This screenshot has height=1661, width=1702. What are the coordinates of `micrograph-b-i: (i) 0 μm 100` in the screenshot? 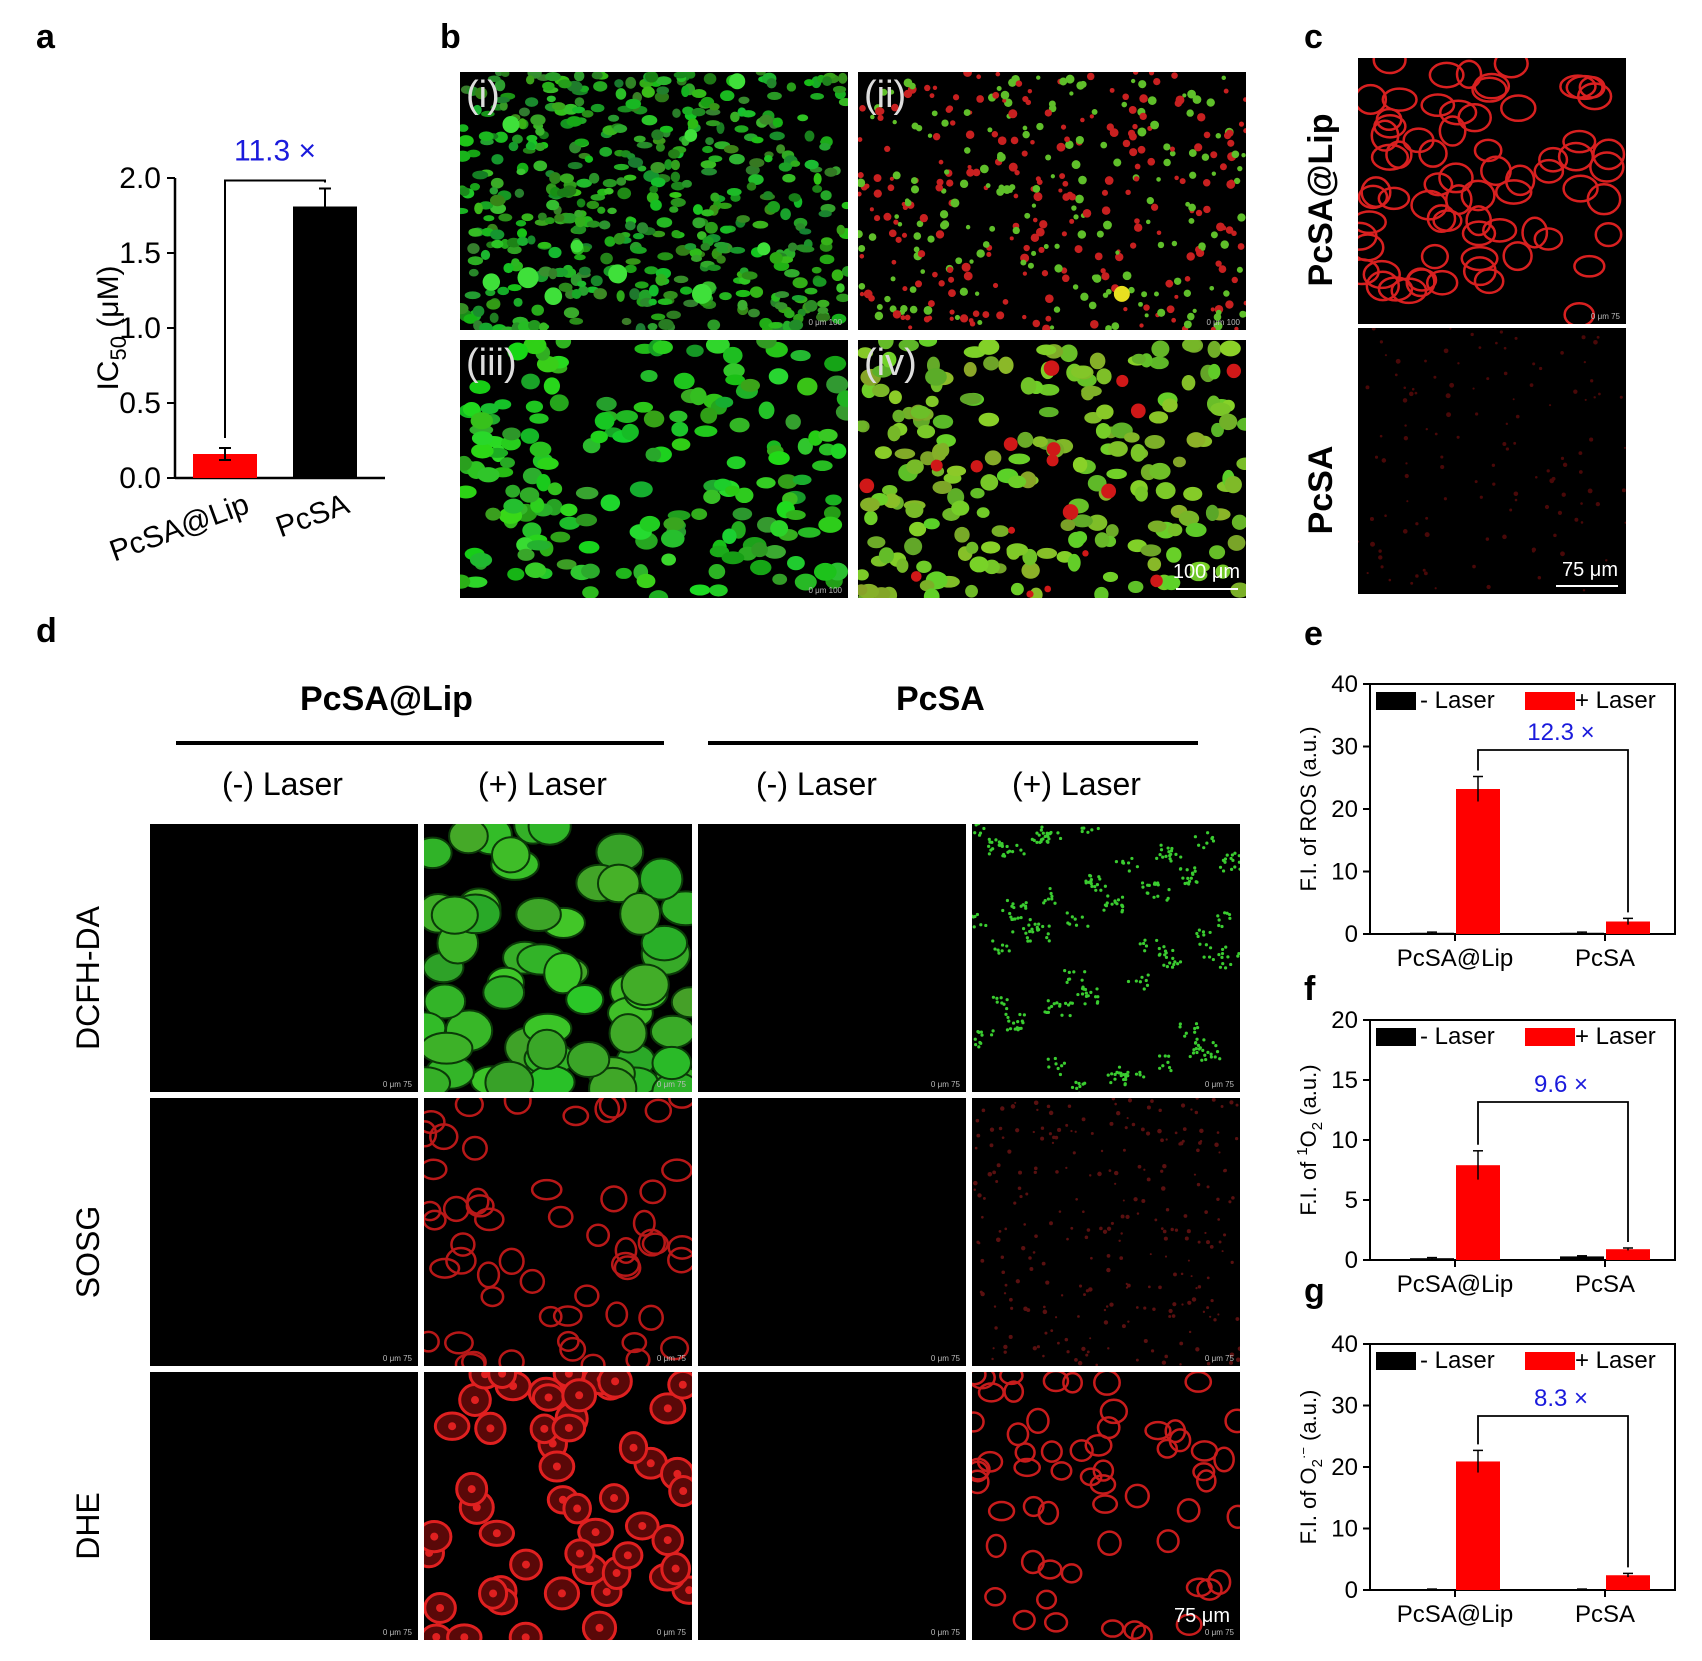 It's located at (654, 201).